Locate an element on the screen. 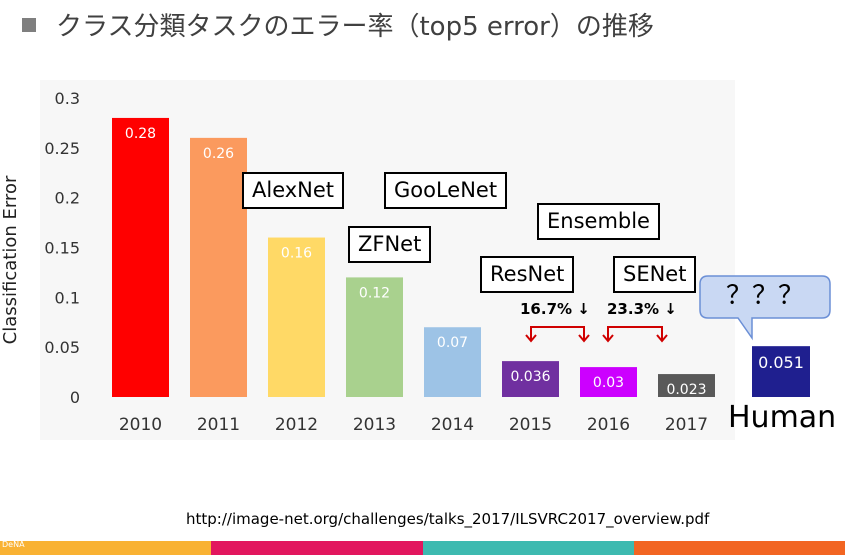  y-tick-label: 0.1 is located at coordinates (67, 297).